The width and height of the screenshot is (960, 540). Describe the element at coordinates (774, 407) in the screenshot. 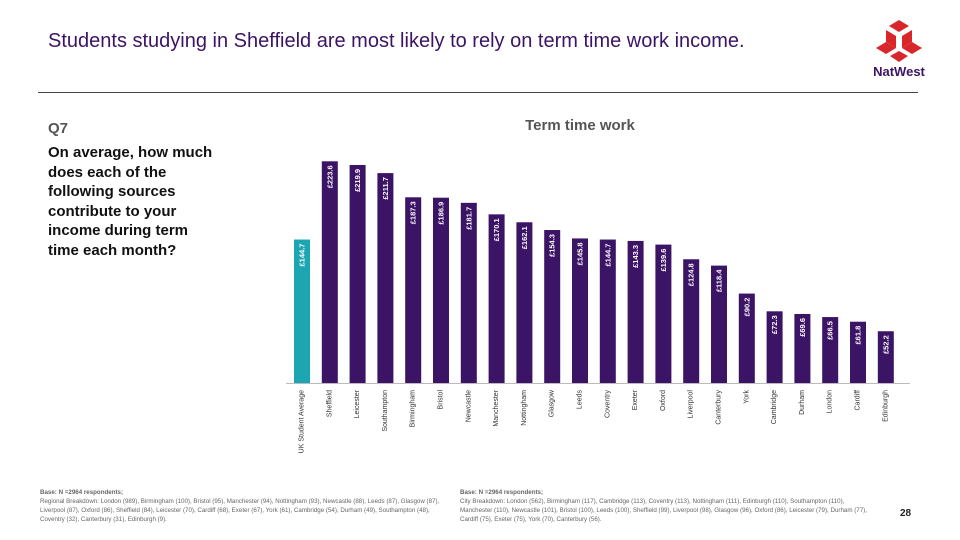

I see `x-tick-label: Cambridge` at that location.